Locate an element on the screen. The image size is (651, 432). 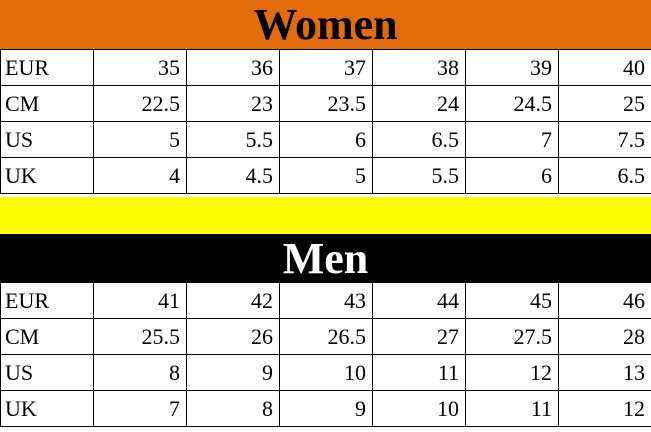
size-cell: 41 is located at coordinates (140, 300).